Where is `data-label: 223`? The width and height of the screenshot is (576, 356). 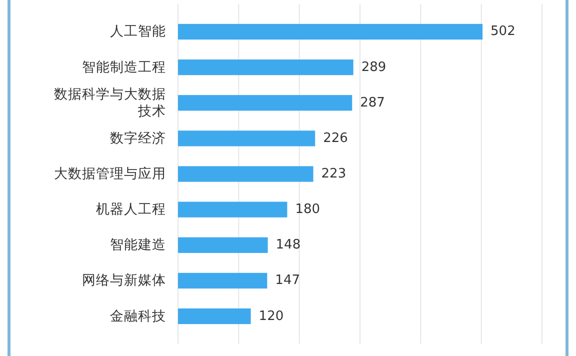
data-label: 223 is located at coordinates (333, 174).